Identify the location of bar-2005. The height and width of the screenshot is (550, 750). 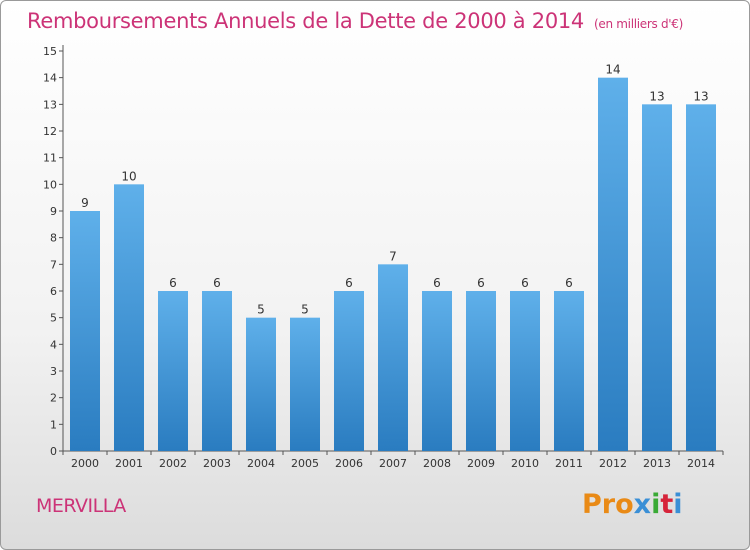
(305, 384).